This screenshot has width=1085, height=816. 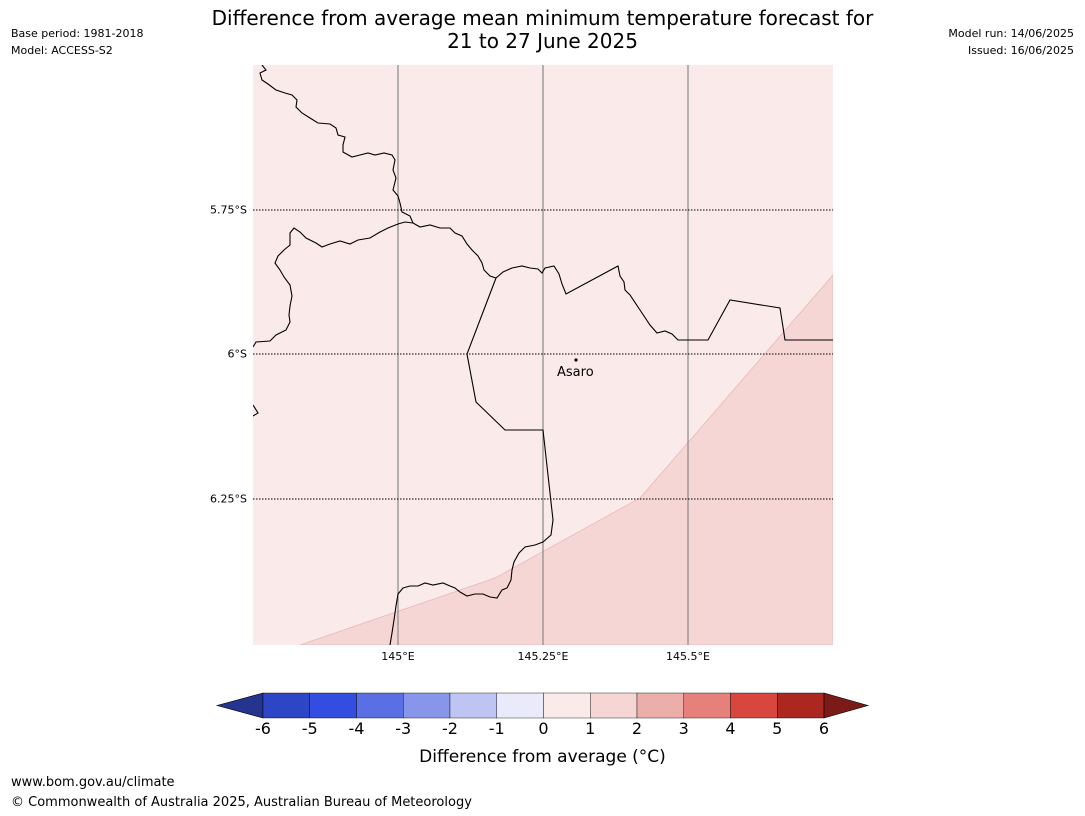 I want to click on header-left: Base period: 1981-2018 Model: ACCESS-S2, so click(x=77, y=42).